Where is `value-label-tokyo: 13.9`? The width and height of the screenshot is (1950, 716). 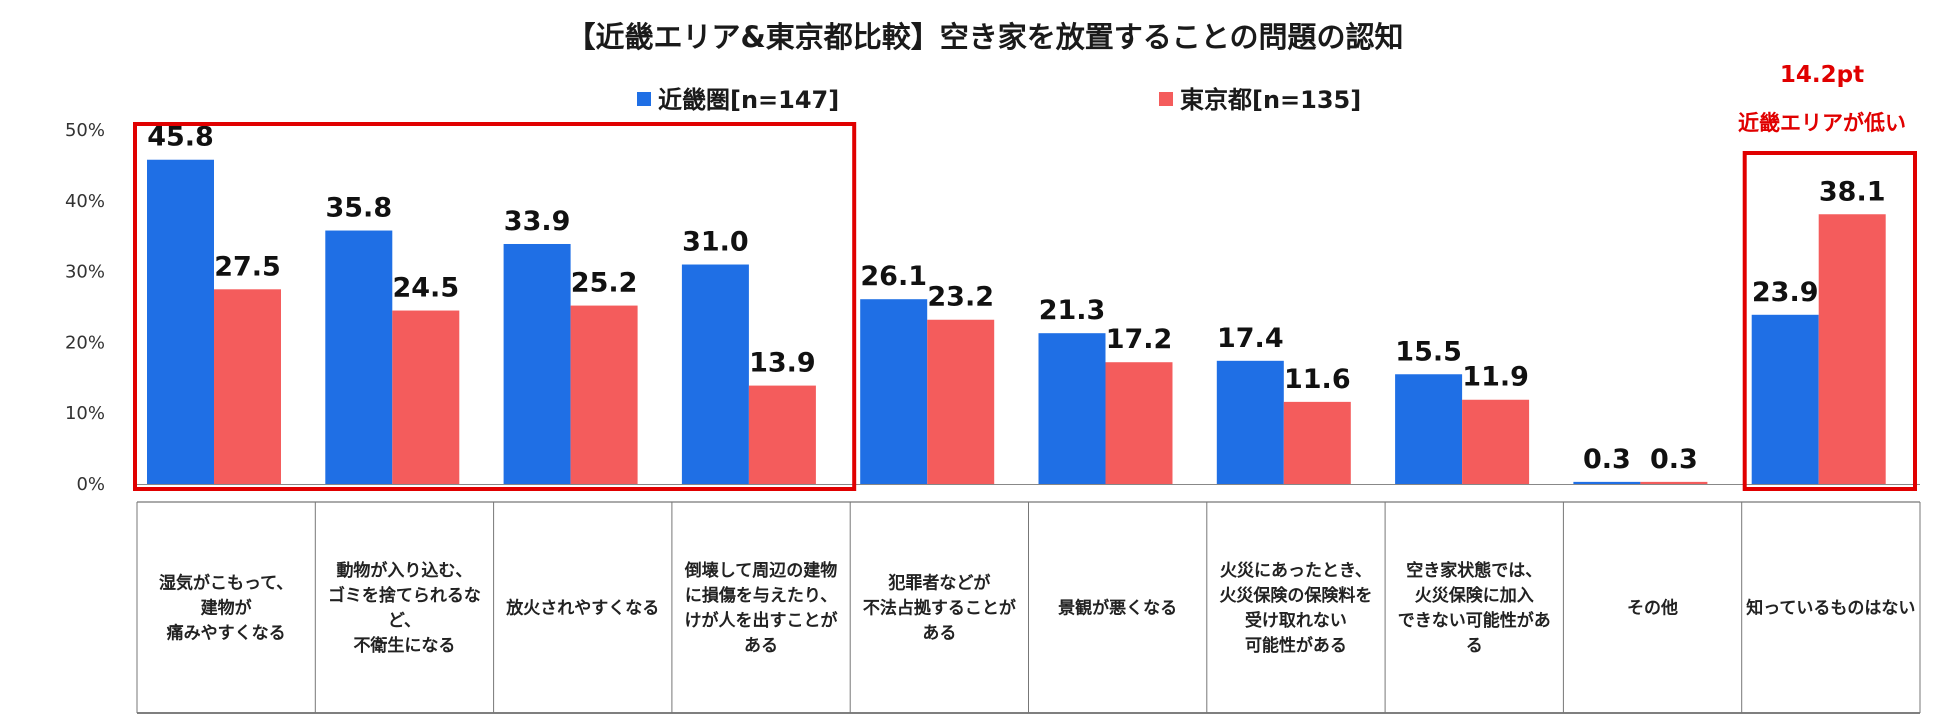 value-label-tokyo: 13.9 is located at coordinates (782, 363).